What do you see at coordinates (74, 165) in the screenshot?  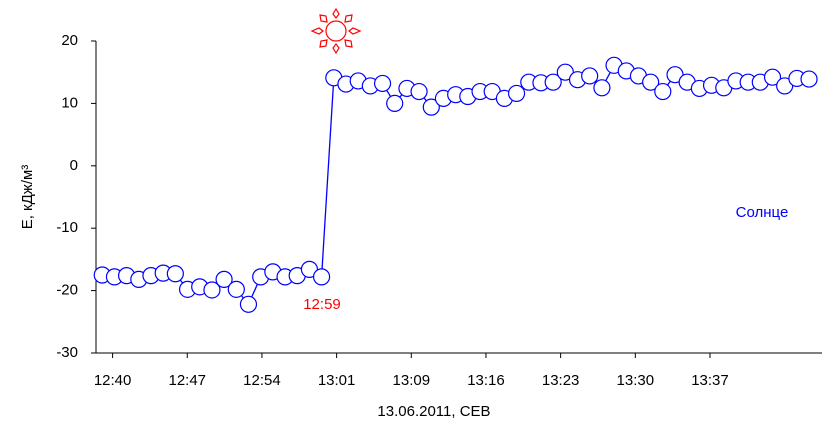 I see `y-tick-label: 0` at bounding box center [74, 165].